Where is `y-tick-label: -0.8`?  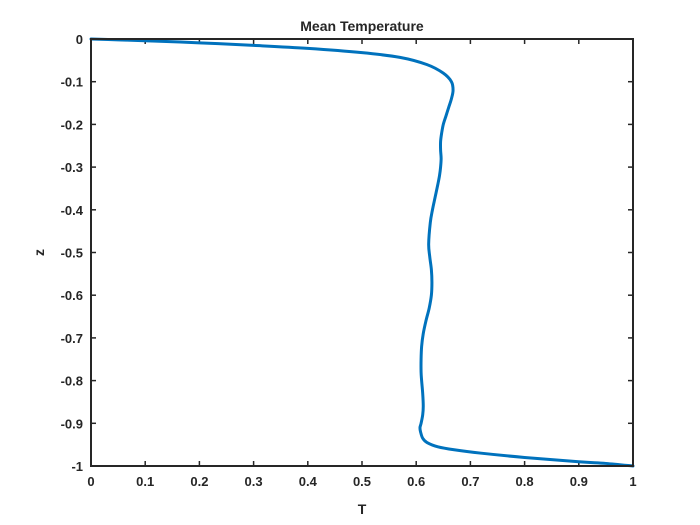
y-tick-label: -0.8 is located at coordinates (72, 381).